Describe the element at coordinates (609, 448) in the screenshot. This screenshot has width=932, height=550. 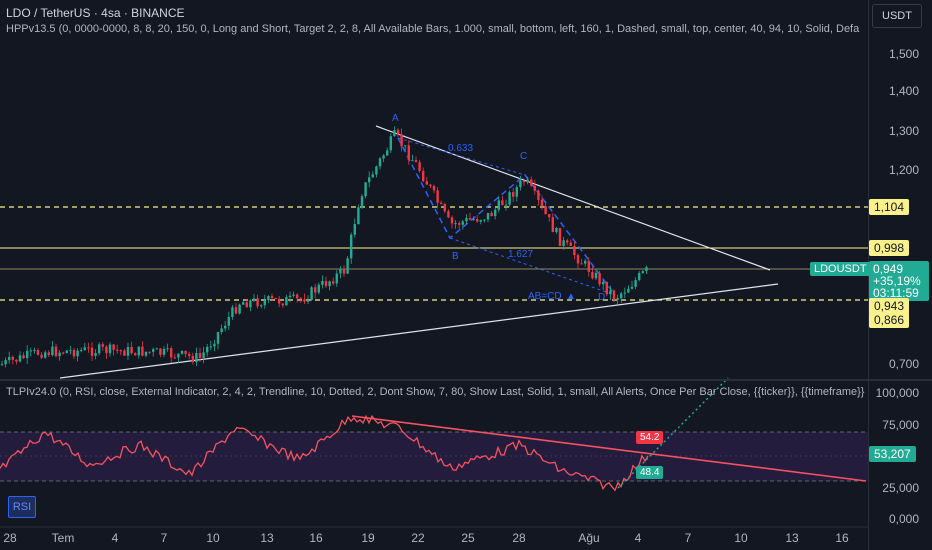
I see `rsi-trendline` at that location.